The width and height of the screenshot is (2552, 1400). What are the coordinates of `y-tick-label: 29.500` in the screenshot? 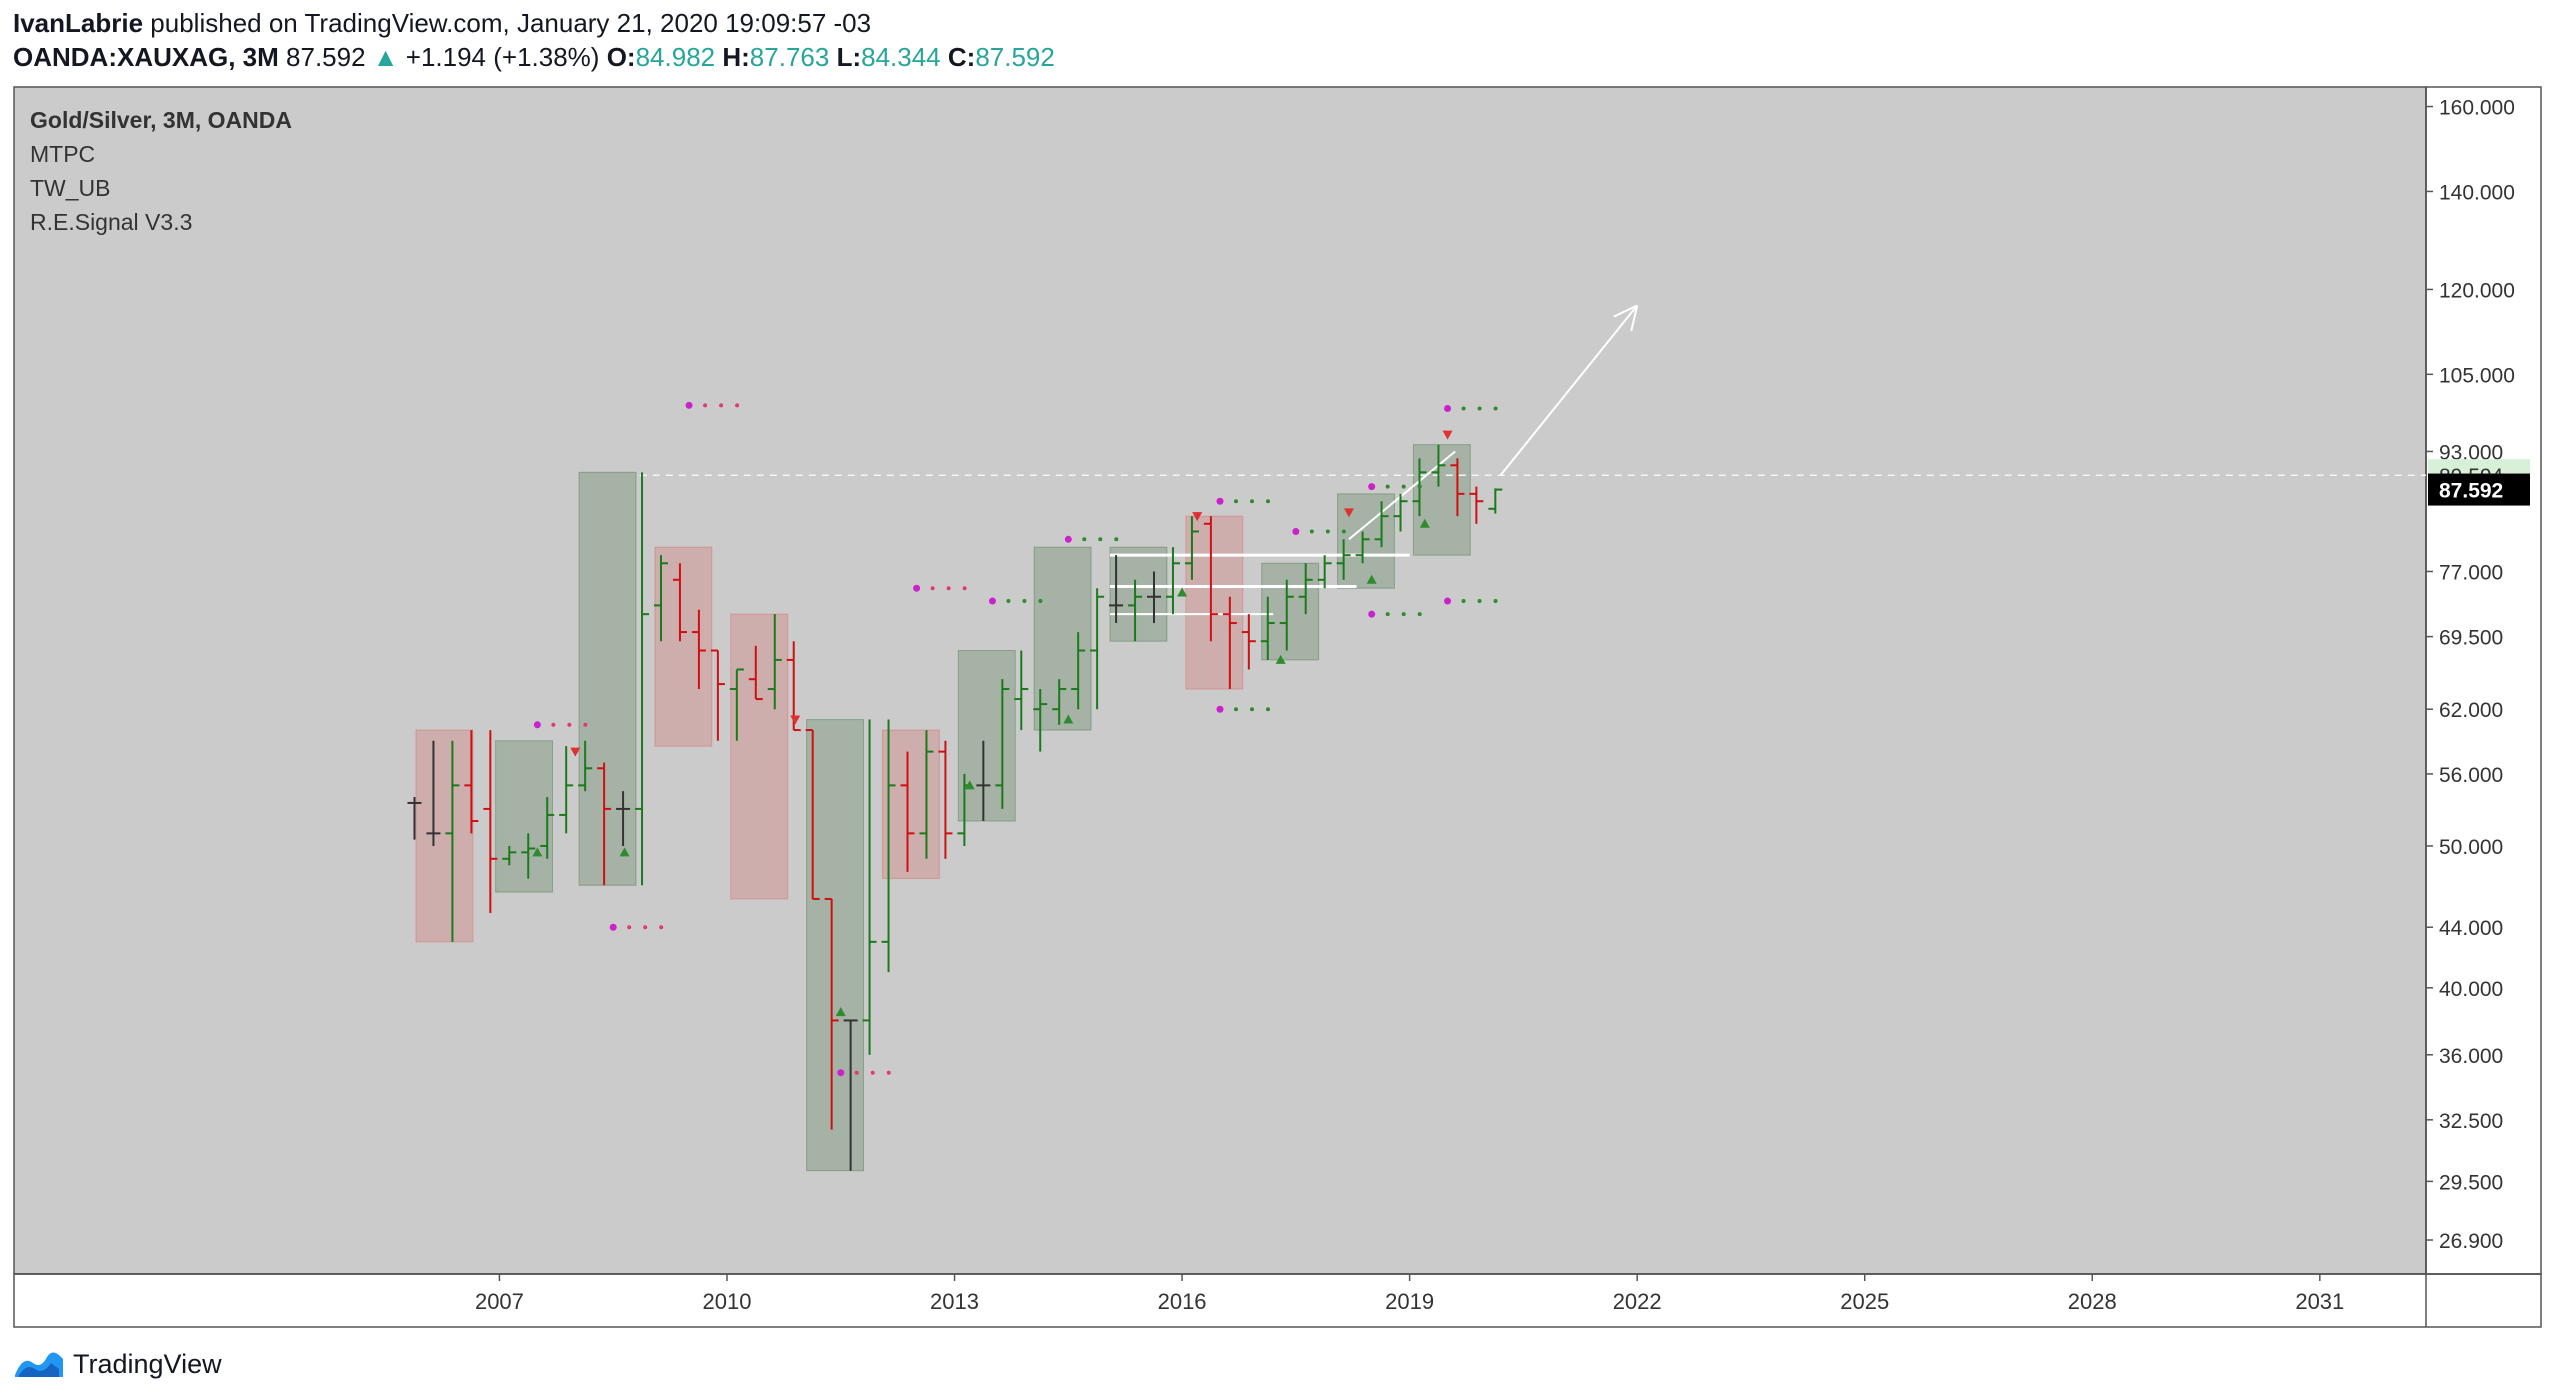 It's located at (2471, 1182).